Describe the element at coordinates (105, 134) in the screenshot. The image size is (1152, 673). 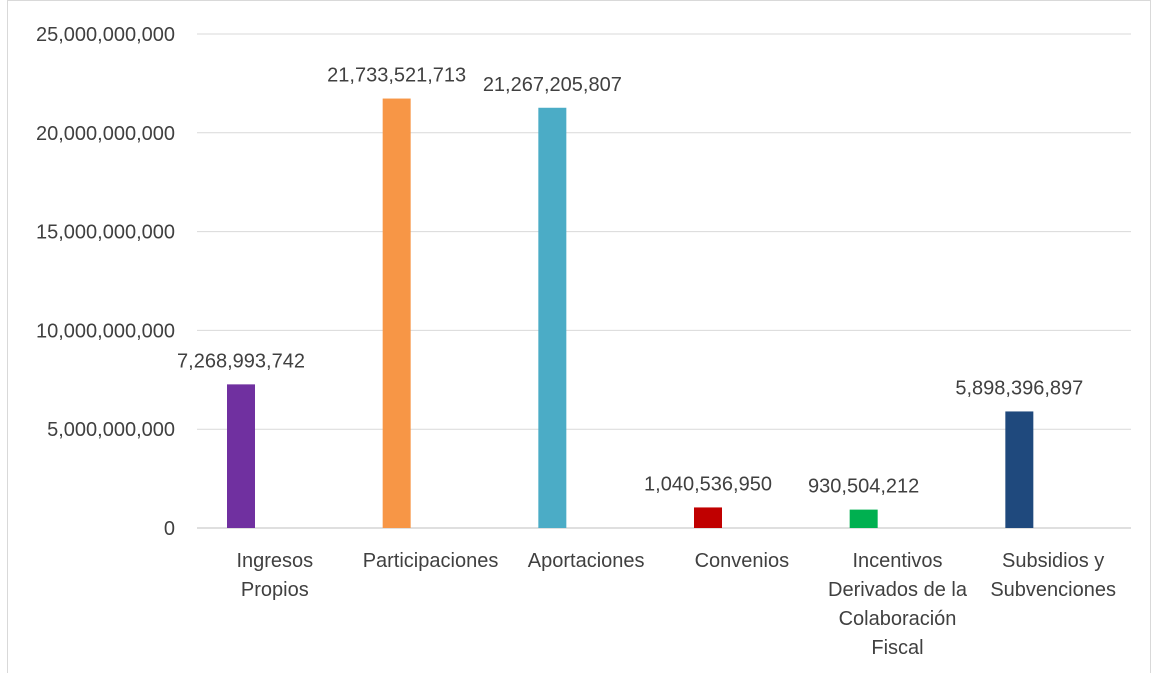
I see `y-tick-label: 20,000,000,000` at that location.